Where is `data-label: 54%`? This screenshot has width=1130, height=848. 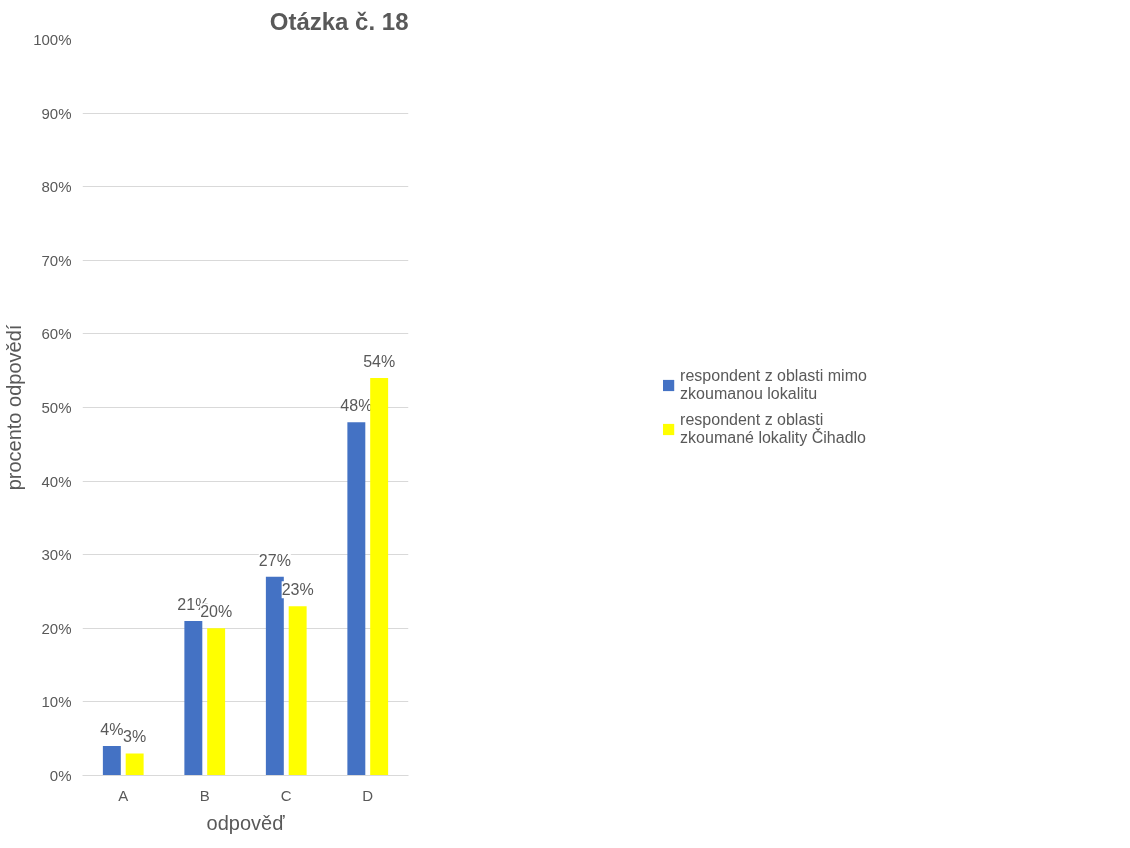 data-label: 54% is located at coordinates (379, 362).